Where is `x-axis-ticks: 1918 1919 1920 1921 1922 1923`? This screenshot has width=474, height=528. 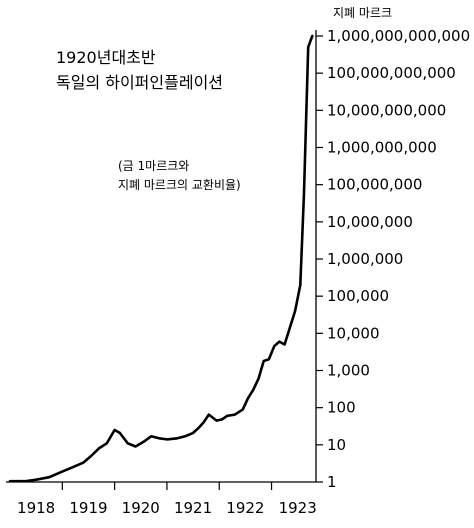 x-axis-ticks: 1918 1919 1920 1921 1922 1923 is located at coordinates (167, 499).